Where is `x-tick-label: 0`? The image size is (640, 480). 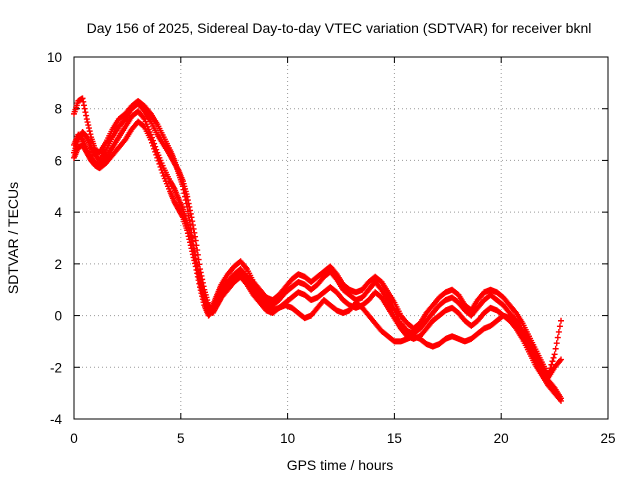
x-tick-label: 0 is located at coordinates (74, 438).